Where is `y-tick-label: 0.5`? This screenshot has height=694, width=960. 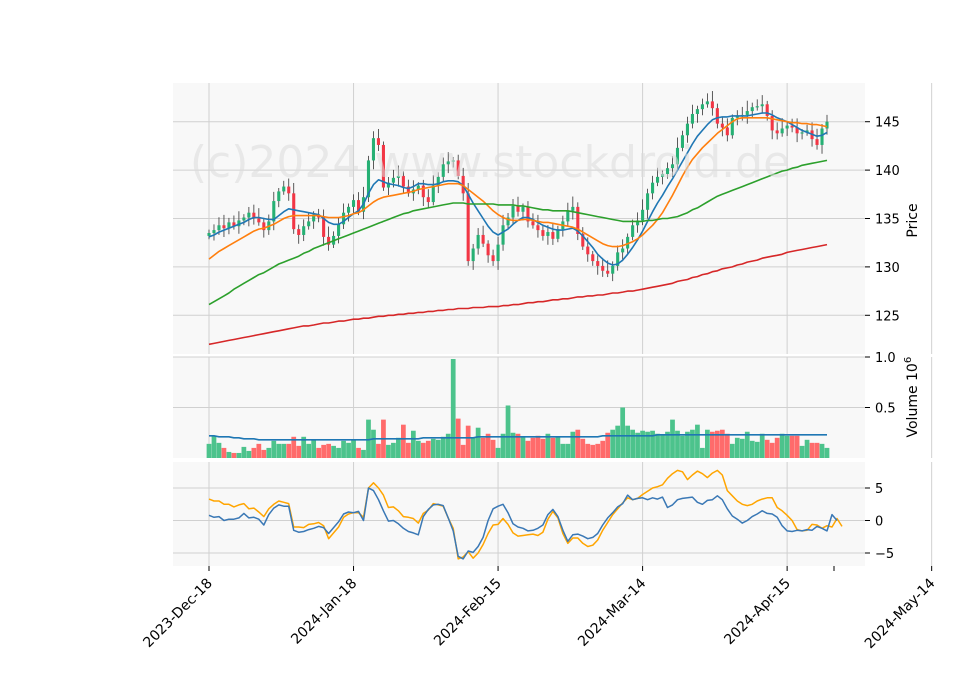
y-tick-label: 0.5 is located at coordinates (885, 409).